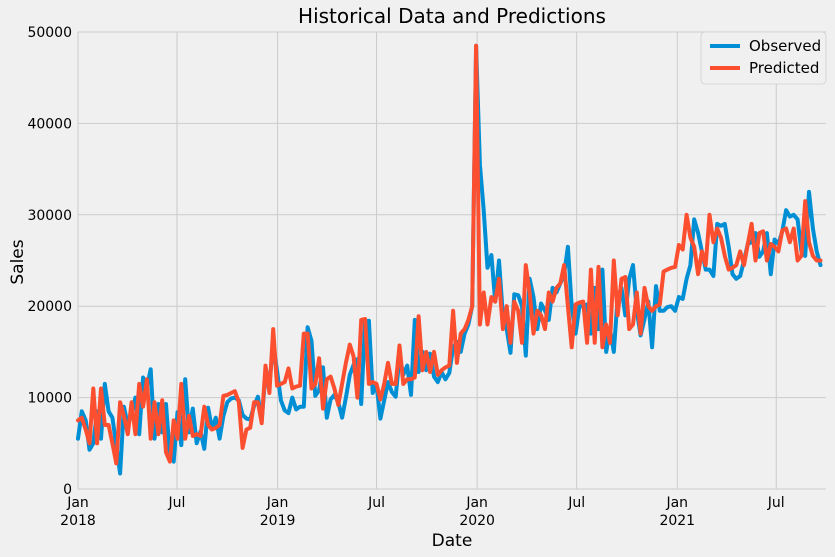 Image resolution: width=835 pixels, height=557 pixels. I want to click on y-tick-label: 50000, so click(49, 33).